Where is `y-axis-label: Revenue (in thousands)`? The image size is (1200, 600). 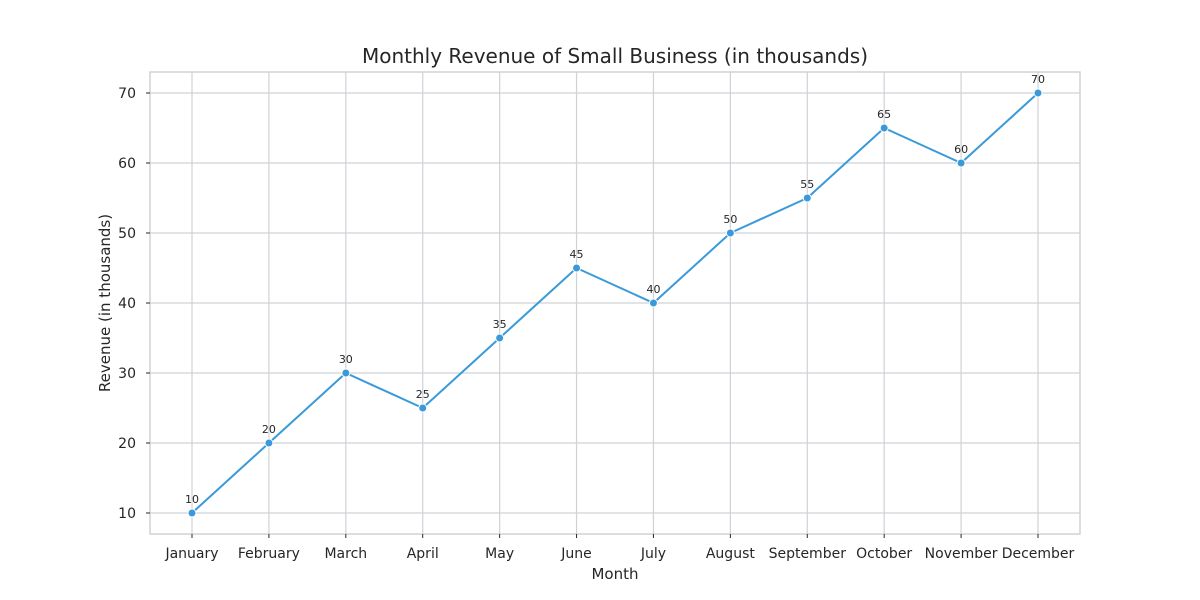 y-axis-label: Revenue (in thousands) is located at coordinates (105, 303).